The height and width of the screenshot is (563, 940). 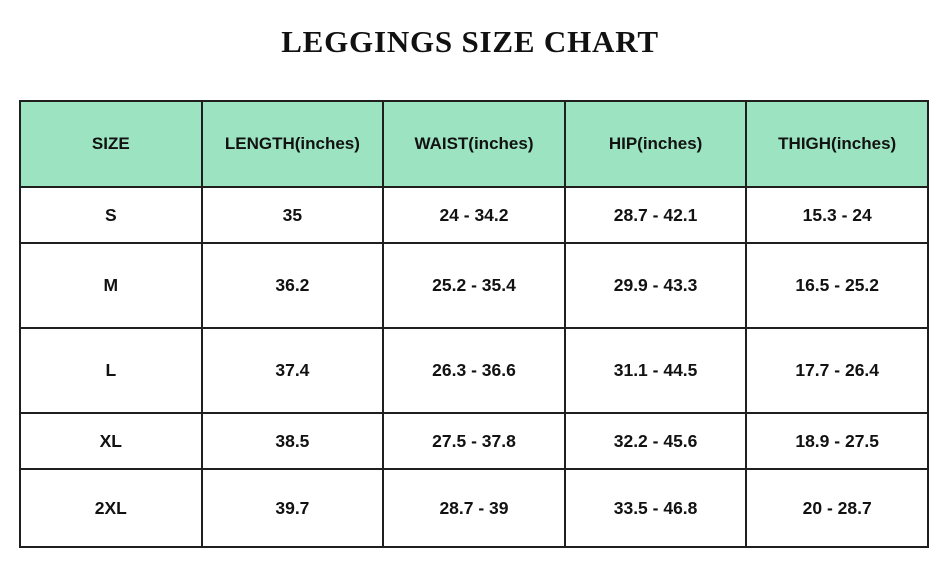 What do you see at coordinates (655, 215) in the screenshot?
I see `cell-hip: 28.7 - 42.1` at bounding box center [655, 215].